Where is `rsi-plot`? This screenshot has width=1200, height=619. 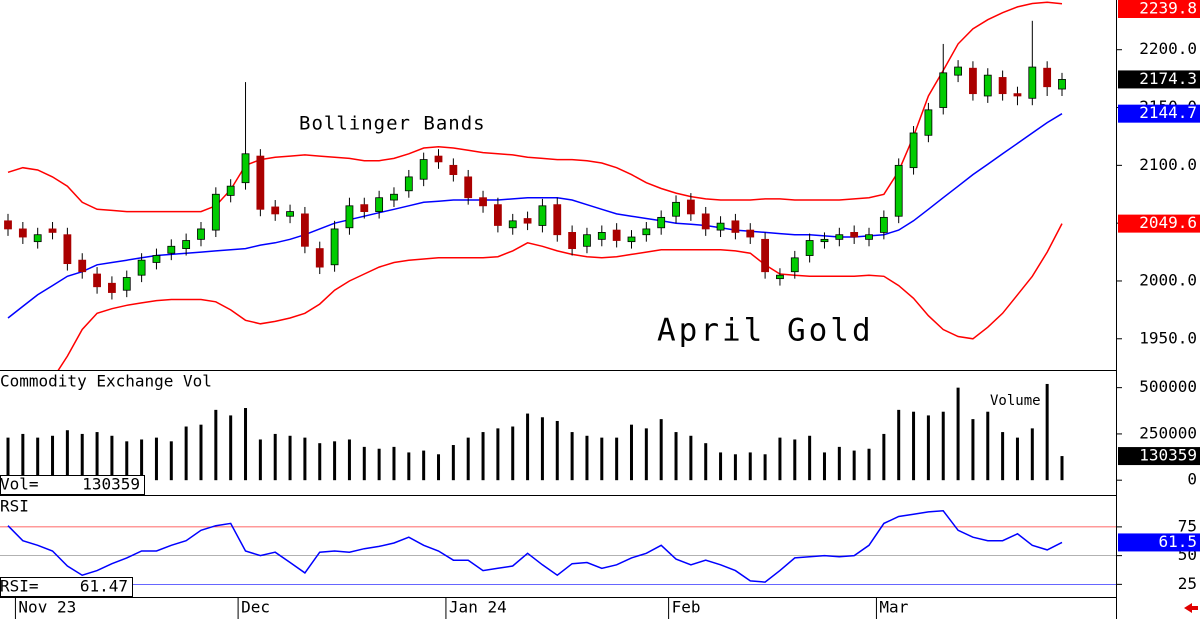
rsi-plot is located at coordinates (535, 546).